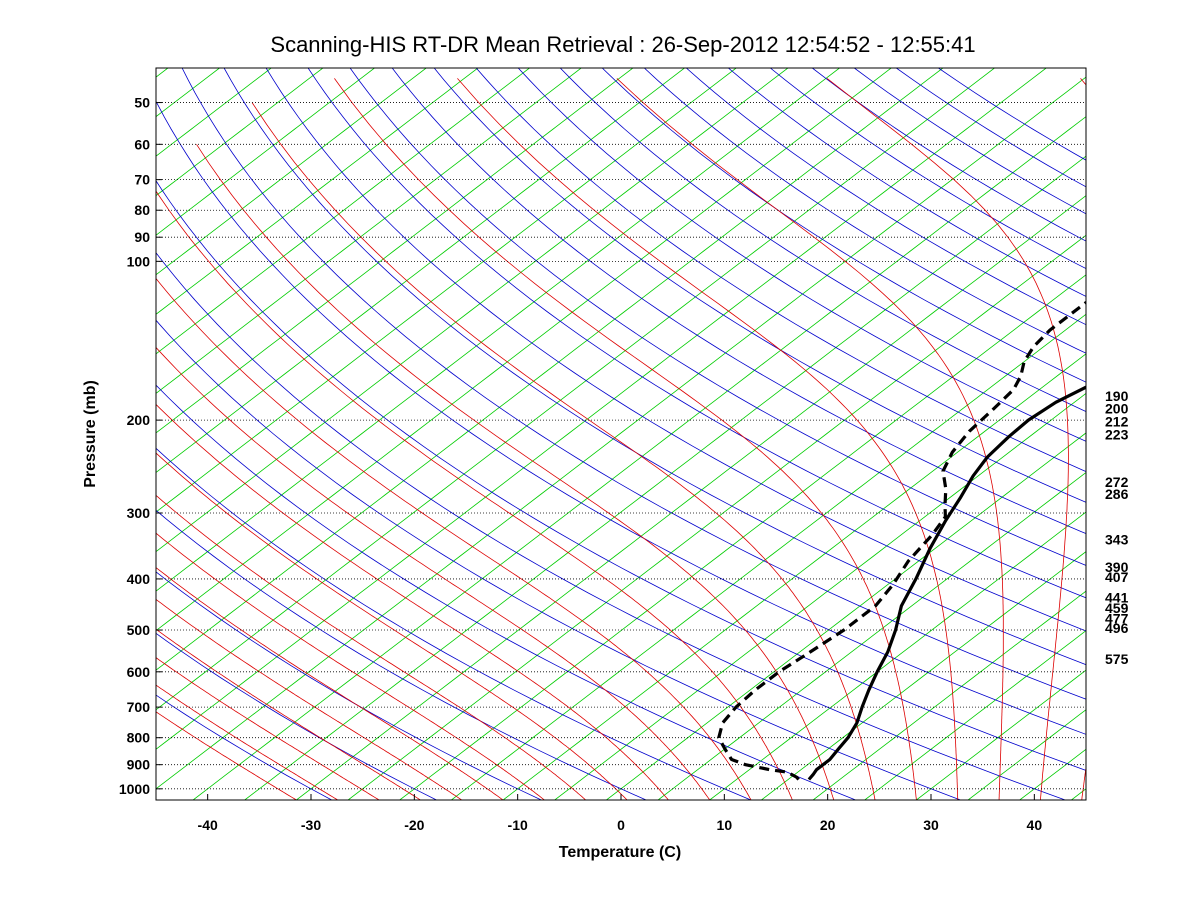 Image resolution: width=1200 pixels, height=900 pixels. What do you see at coordinates (1117, 608) in the screenshot?
I see `right-level-label: 459` at bounding box center [1117, 608].